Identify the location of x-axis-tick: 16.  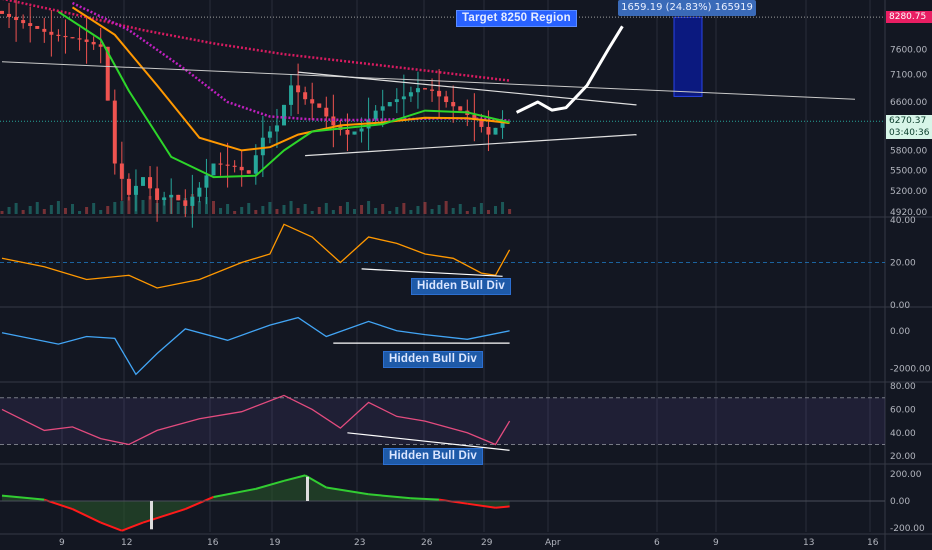
(213, 543).